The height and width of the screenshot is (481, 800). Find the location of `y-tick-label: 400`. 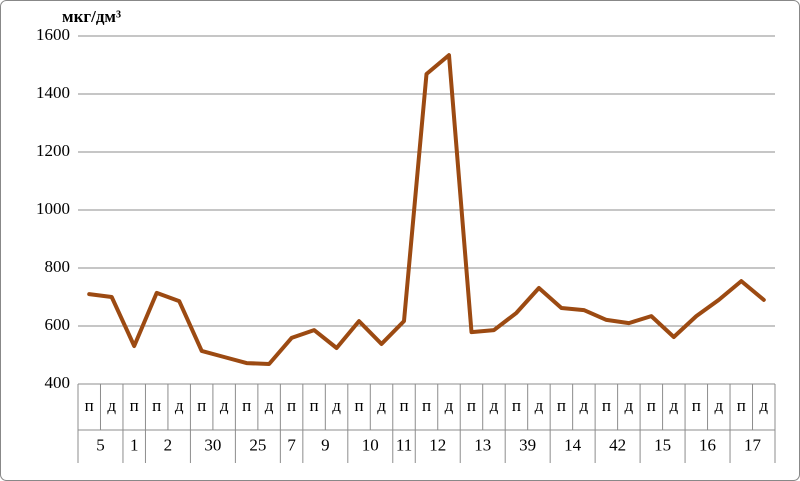

y-tick-label: 400 is located at coordinates (58, 382).